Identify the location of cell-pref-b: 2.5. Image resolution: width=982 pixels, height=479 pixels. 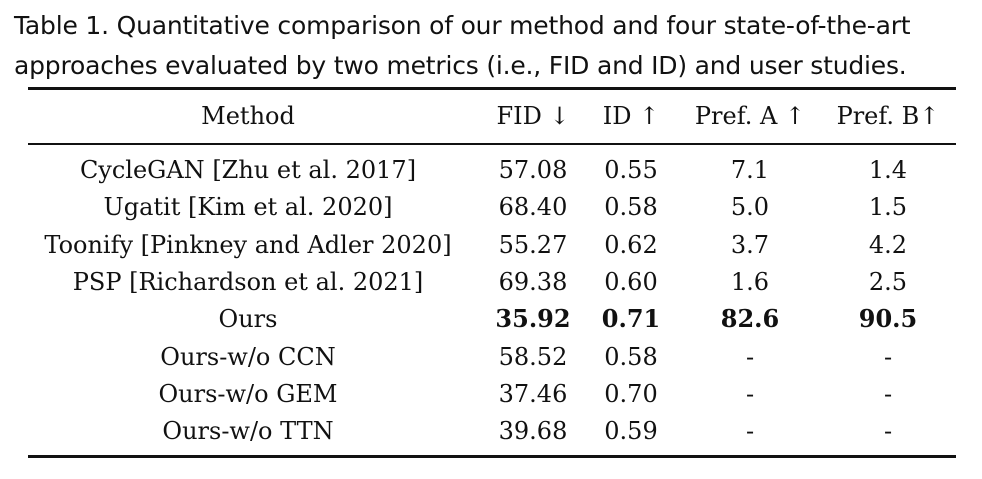
(888, 282).